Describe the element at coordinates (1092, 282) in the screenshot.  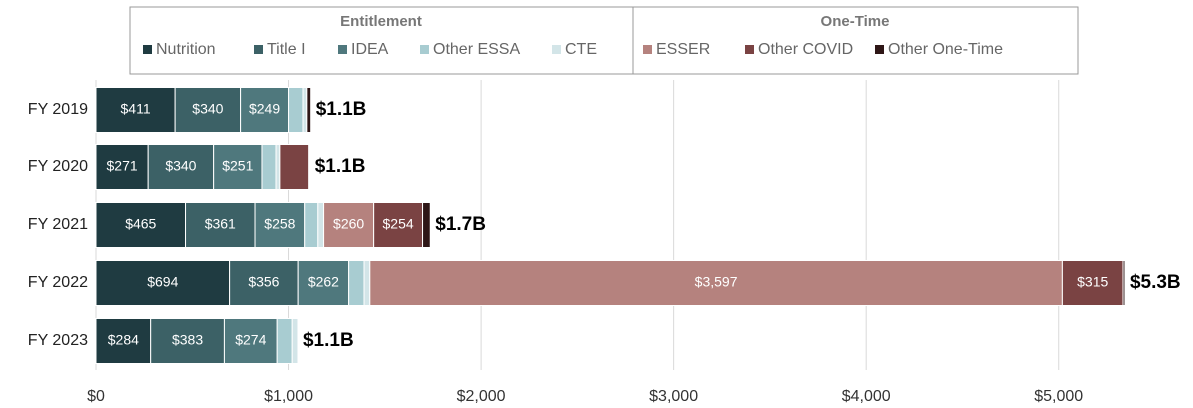
I see `value-label: $315` at that location.